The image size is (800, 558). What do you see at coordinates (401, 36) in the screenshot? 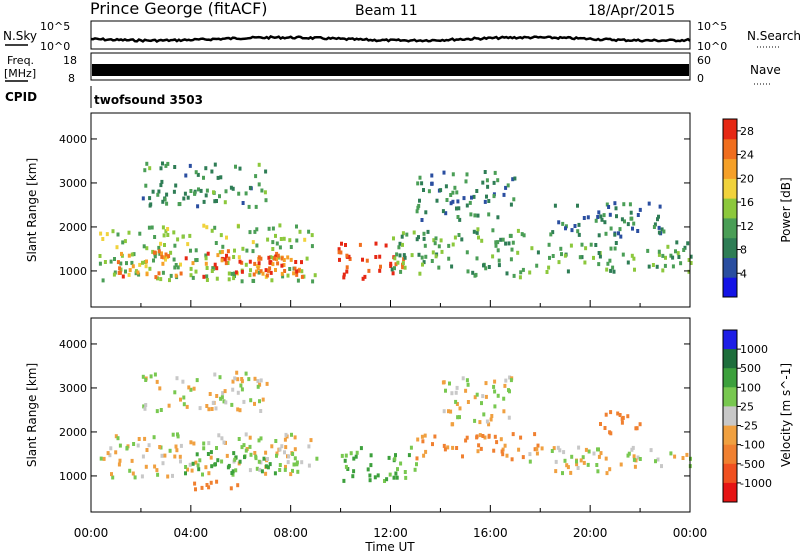
I see `noise-panel: N.Sky 10^5 10^0 N.Search 10^5 10^0` at bounding box center [401, 36].